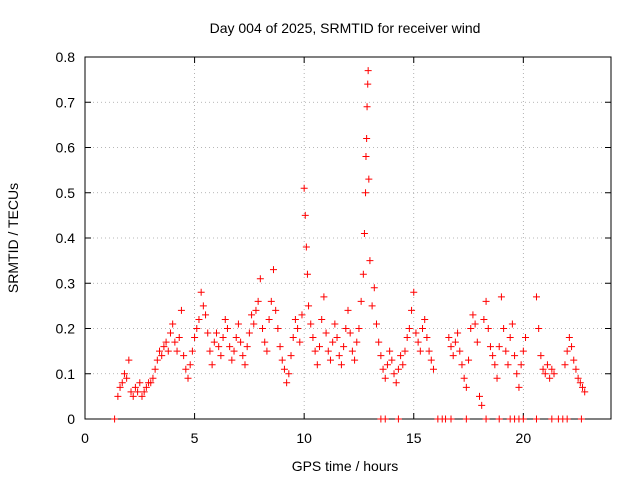 The width and height of the screenshot is (640, 480). What do you see at coordinates (66, 193) in the screenshot?
I see `y-tick-label: 0.5` at bounding box center [66, 193].